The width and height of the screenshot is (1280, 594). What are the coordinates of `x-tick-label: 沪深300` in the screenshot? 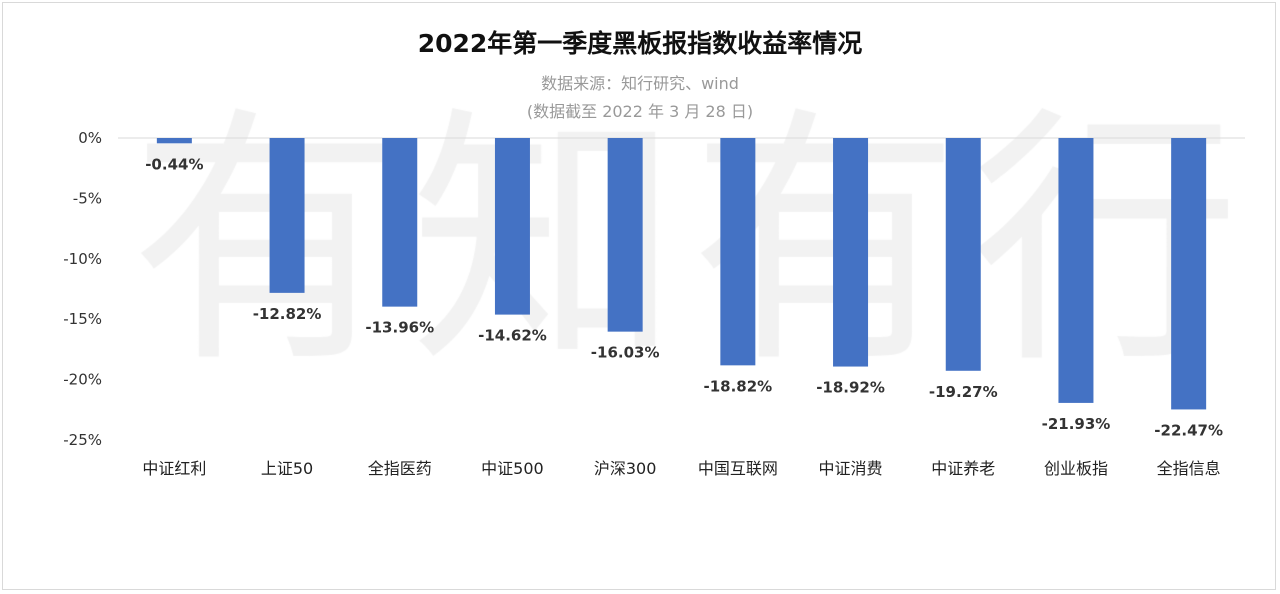 It's located at (625, 468).